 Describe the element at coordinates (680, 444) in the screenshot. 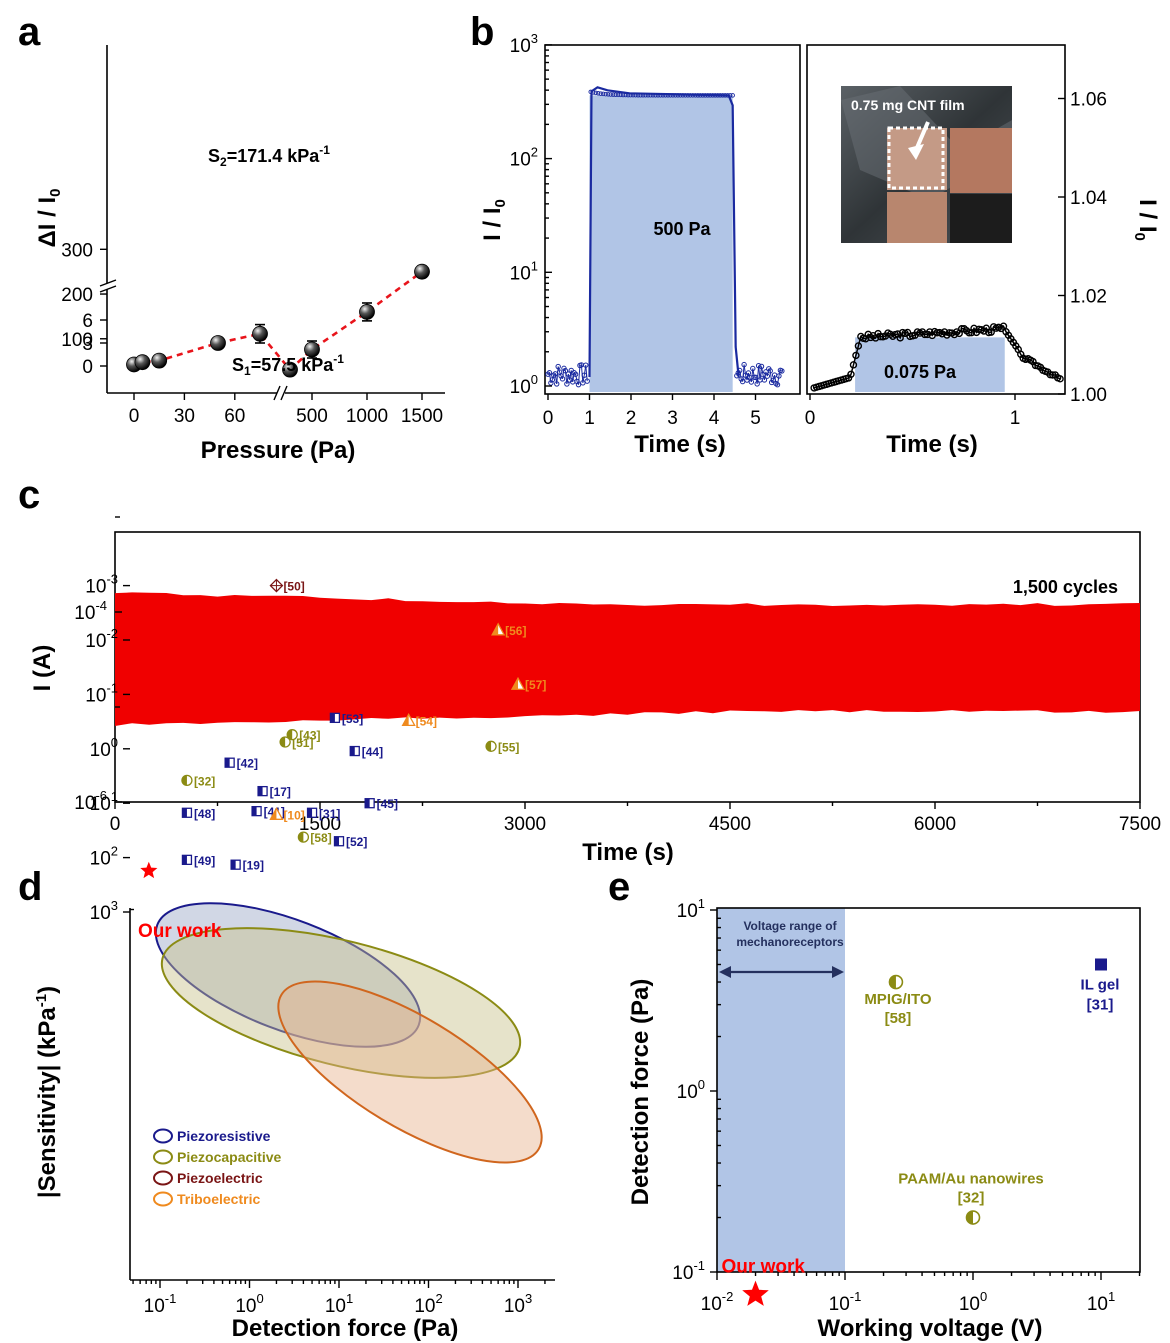

I see `panel-b-left-x-label: Time (s)` at that location.